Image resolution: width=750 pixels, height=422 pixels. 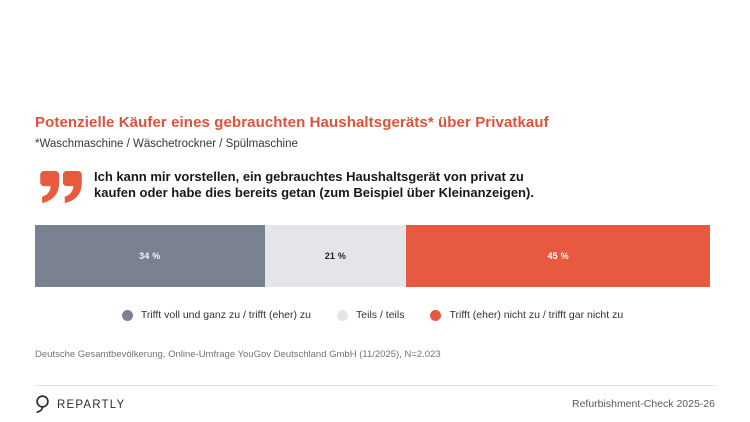 I want to click on brand-logo: REPARTLY, so click(x=80, y=404).